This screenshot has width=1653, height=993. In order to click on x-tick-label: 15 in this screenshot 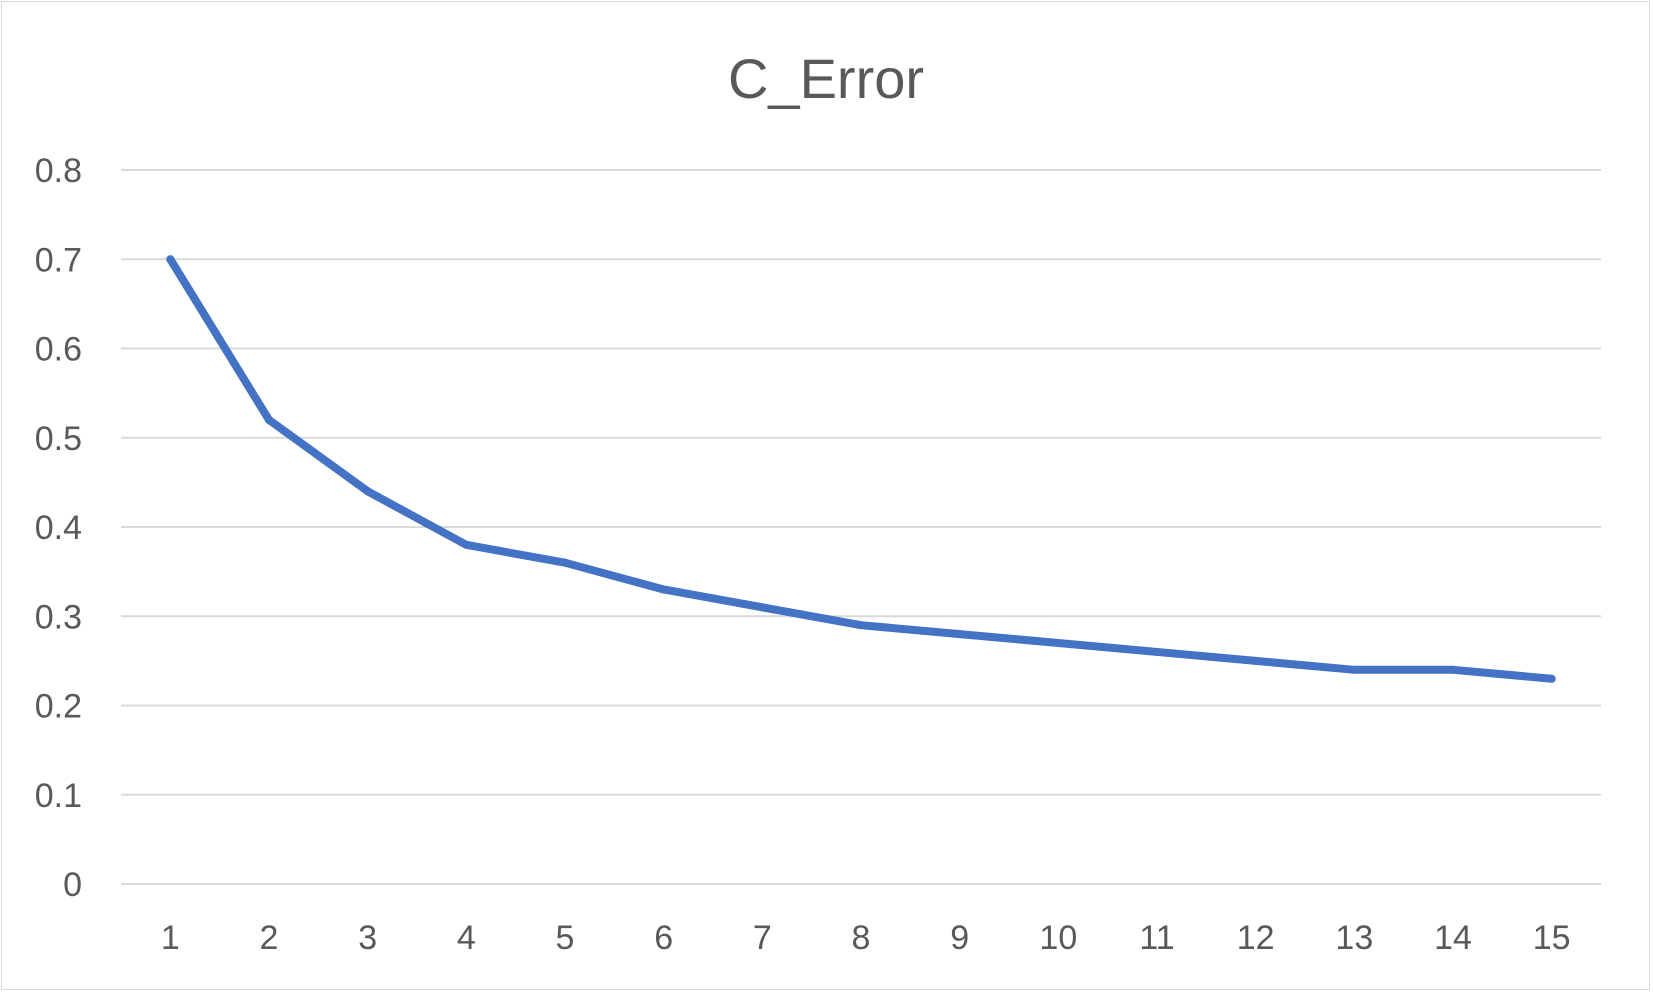, I will do `click(1552, 938)`.